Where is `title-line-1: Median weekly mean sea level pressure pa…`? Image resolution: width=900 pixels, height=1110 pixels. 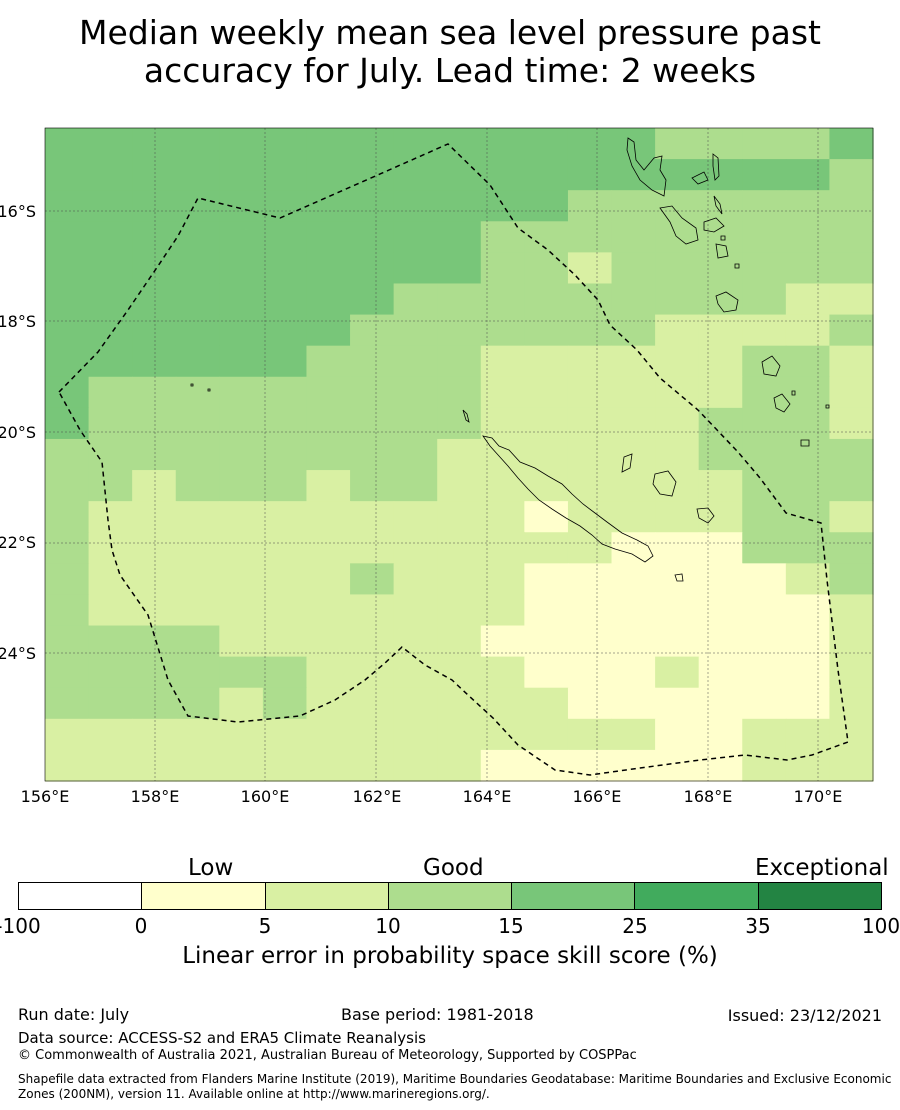 title-line-1: Median weekly mean sea level pressure pa… is located at coordinates (450, 32).